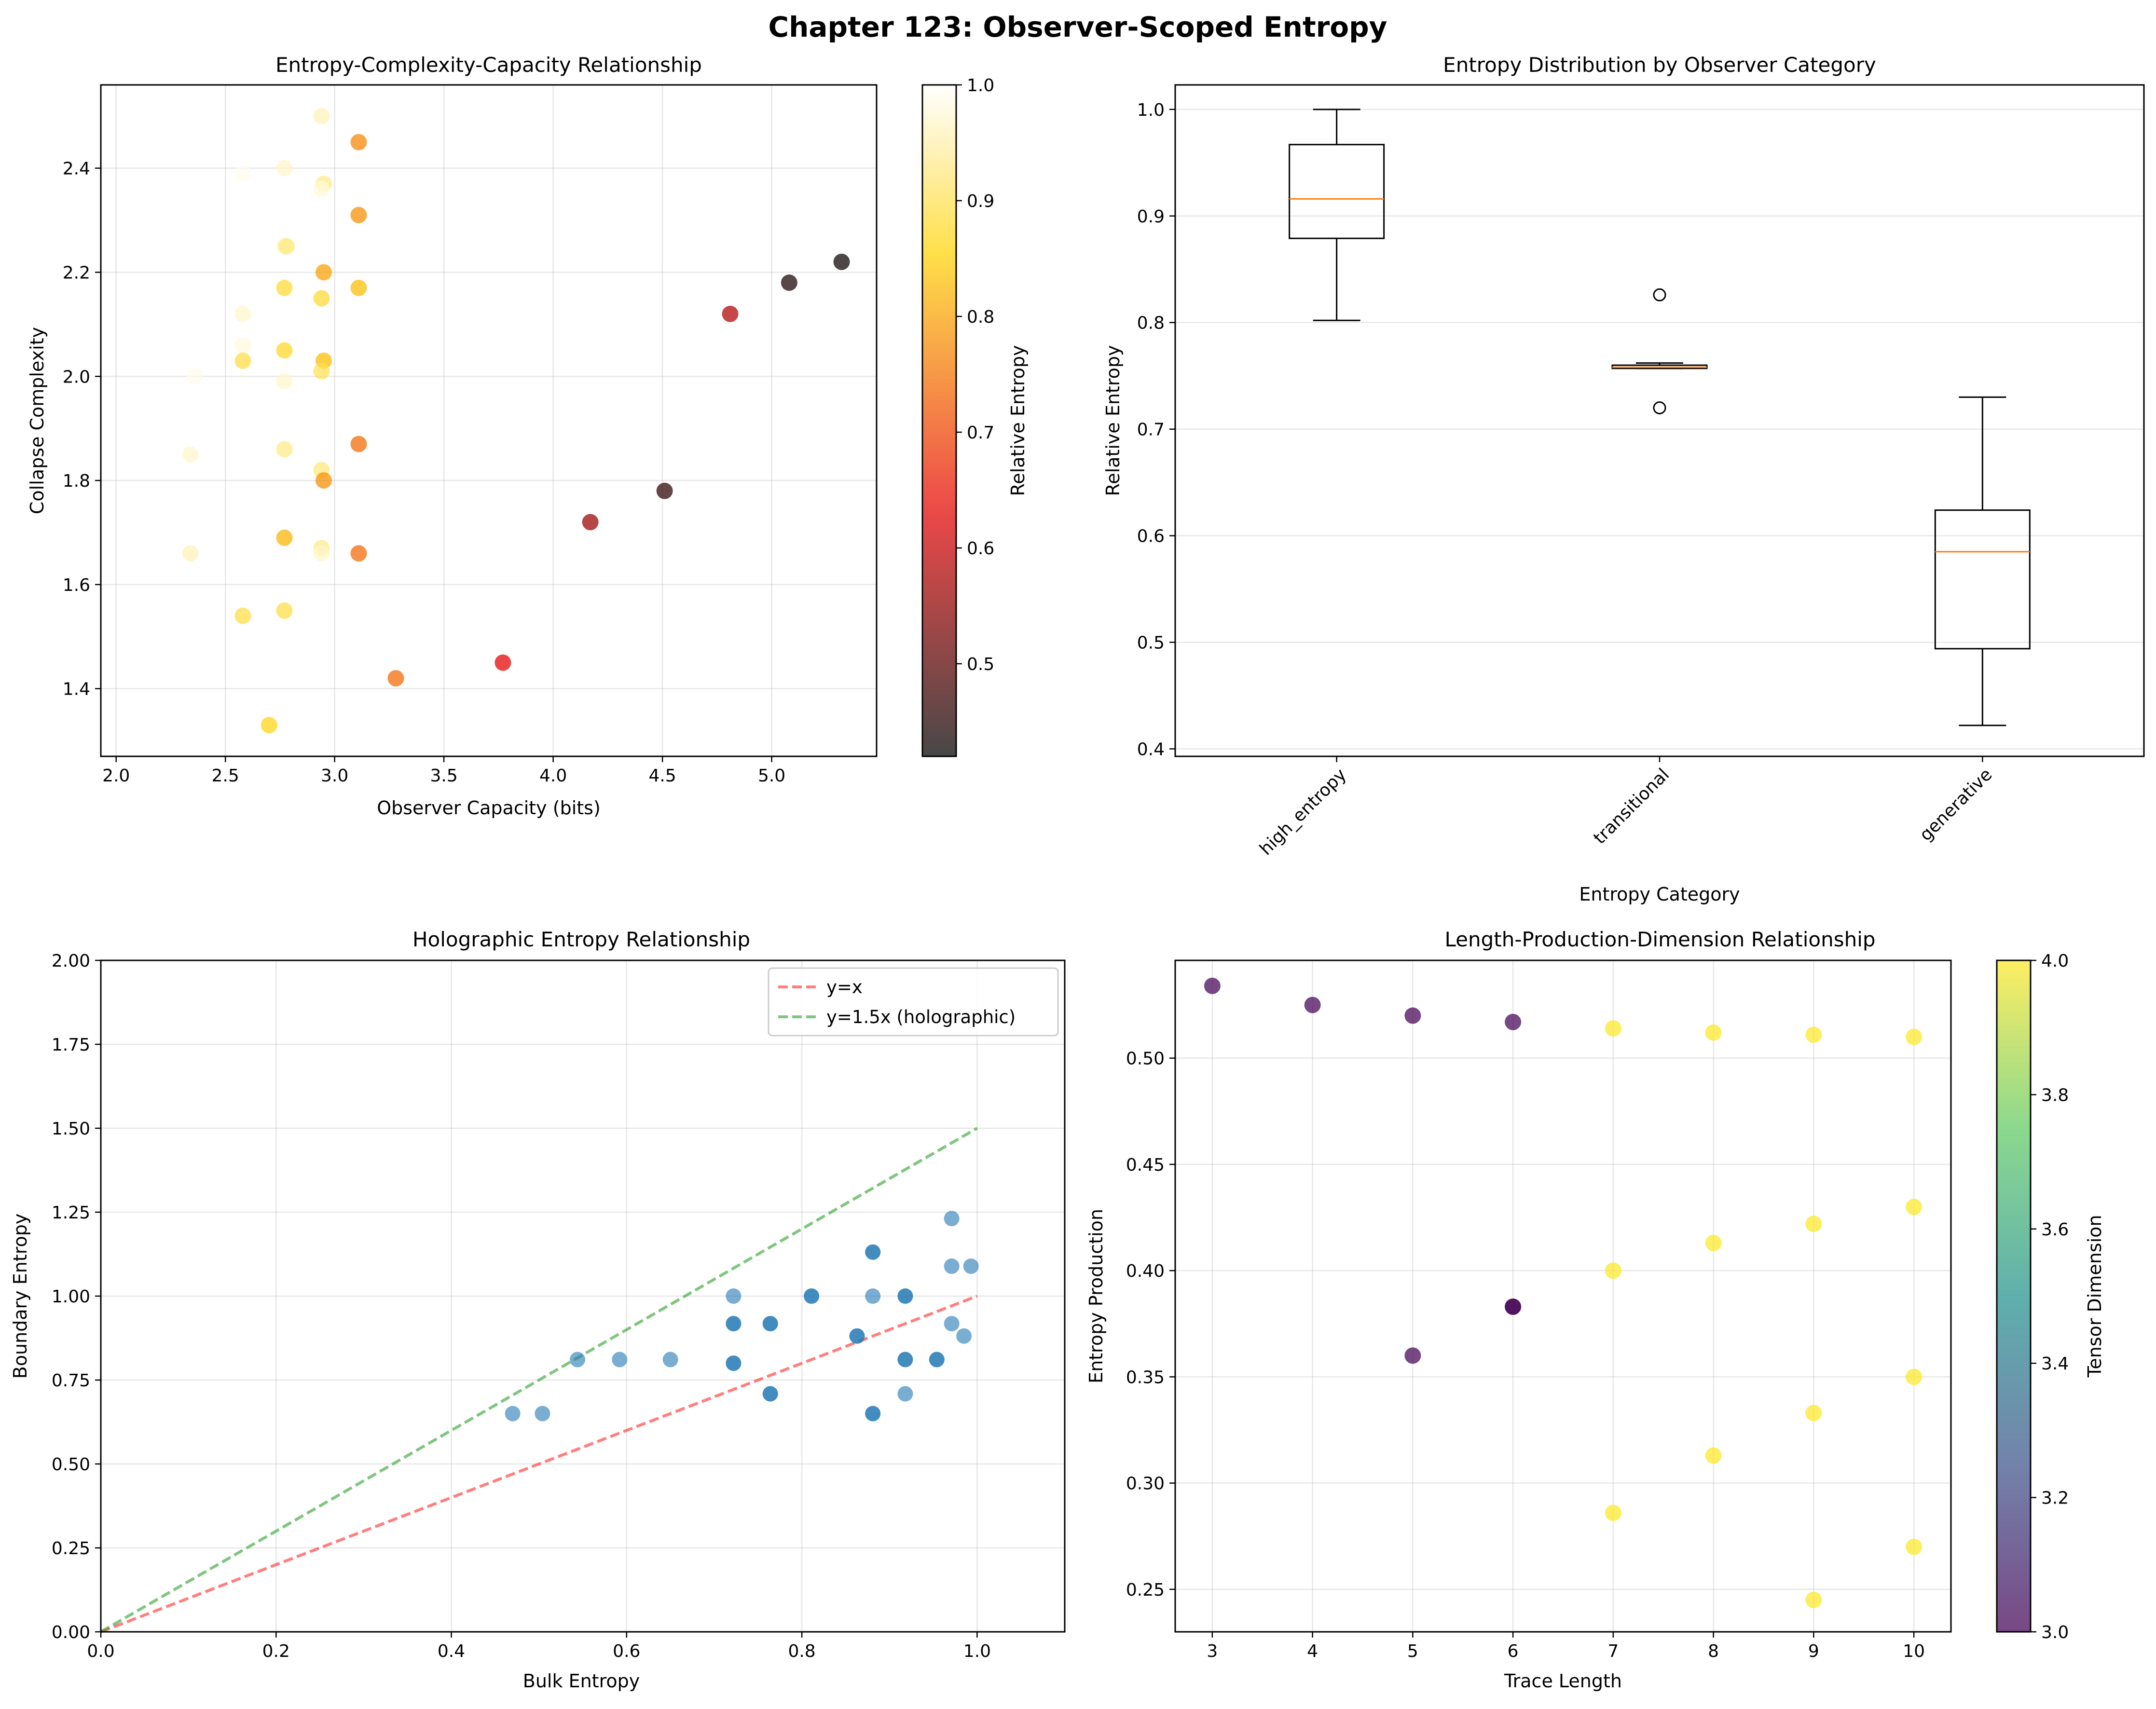  I want to click on p3-legend-label-holographic: y=1.5x (holographic), so click(921, 1017).